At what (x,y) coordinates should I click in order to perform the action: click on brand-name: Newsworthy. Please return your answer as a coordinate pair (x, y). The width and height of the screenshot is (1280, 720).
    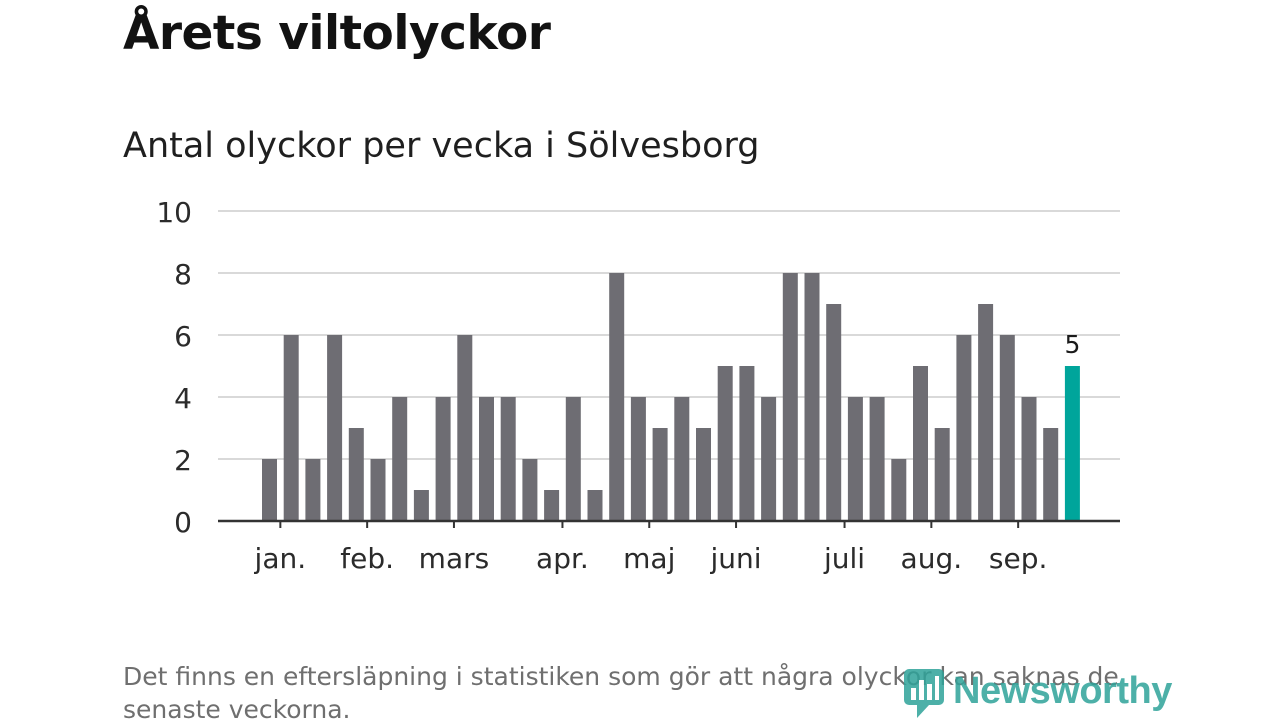
    Looking at the image, I should click on (1062, 691).